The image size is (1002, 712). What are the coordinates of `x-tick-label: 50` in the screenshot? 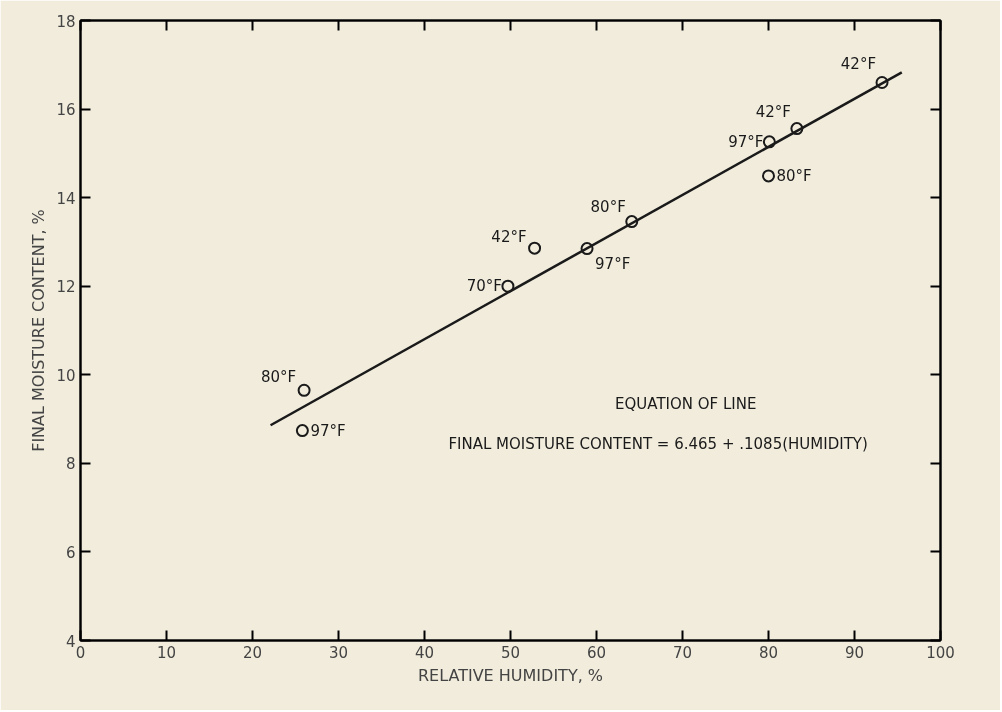 It's located at (510, 652).